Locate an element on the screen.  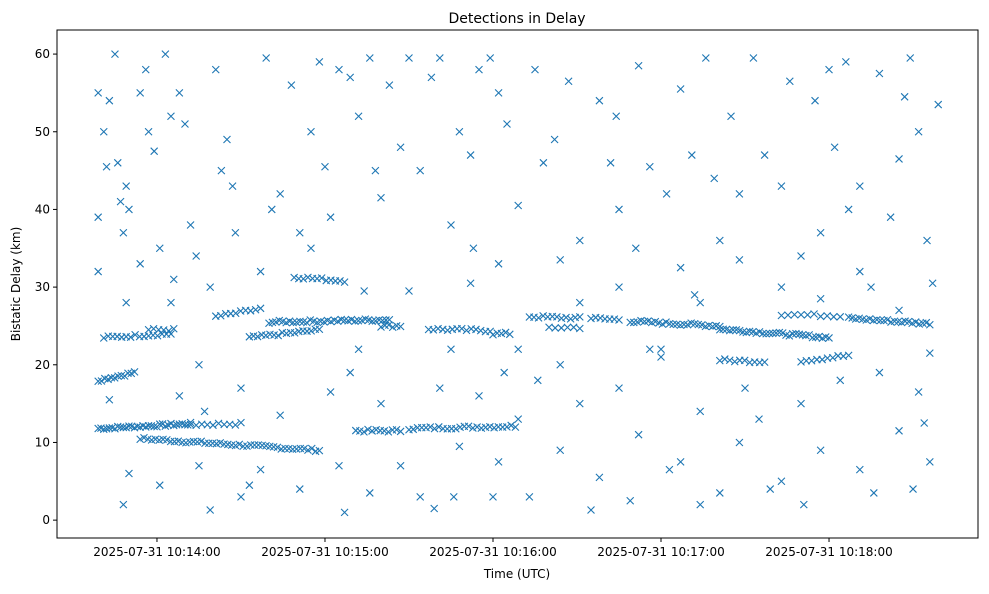
y-tick-label: 10 is located at coordinates (42, 442).